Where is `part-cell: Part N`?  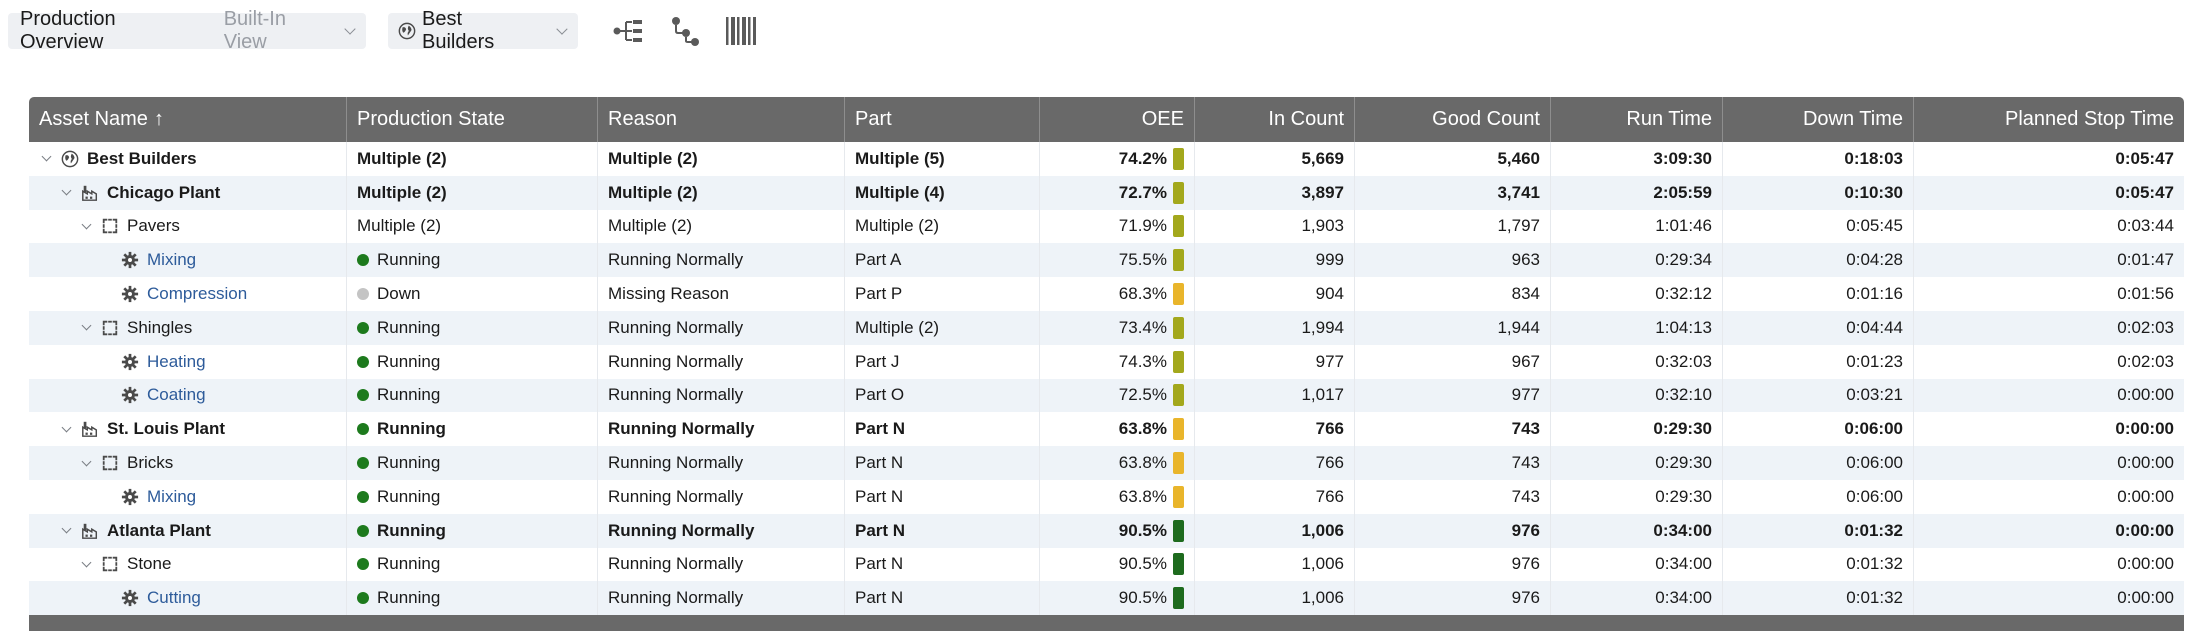
part-cell: Part N is located at coordinates (942, 530).